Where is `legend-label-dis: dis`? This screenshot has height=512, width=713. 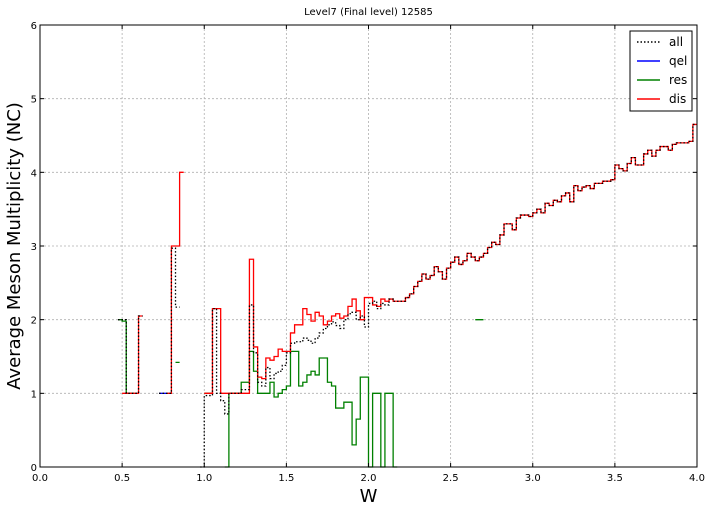 legend-label-dis: dis is located at coordinates (677, 99).